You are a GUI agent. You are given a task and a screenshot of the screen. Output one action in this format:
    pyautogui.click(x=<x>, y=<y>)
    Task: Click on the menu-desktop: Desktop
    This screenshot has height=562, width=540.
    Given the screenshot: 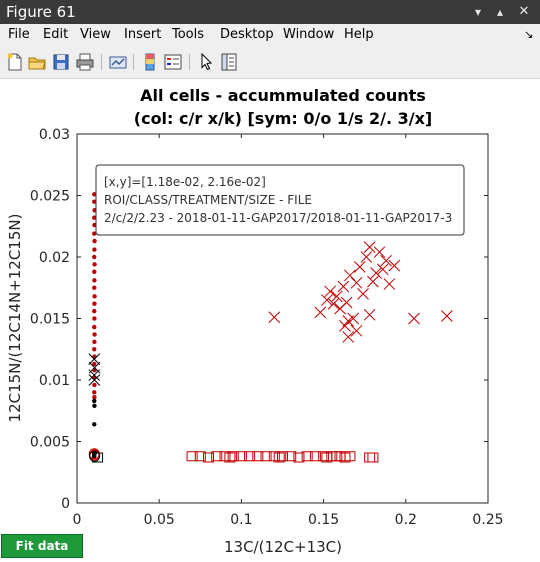 What is the action you would take?
    pyautogui.click(x=247, y=34)
    